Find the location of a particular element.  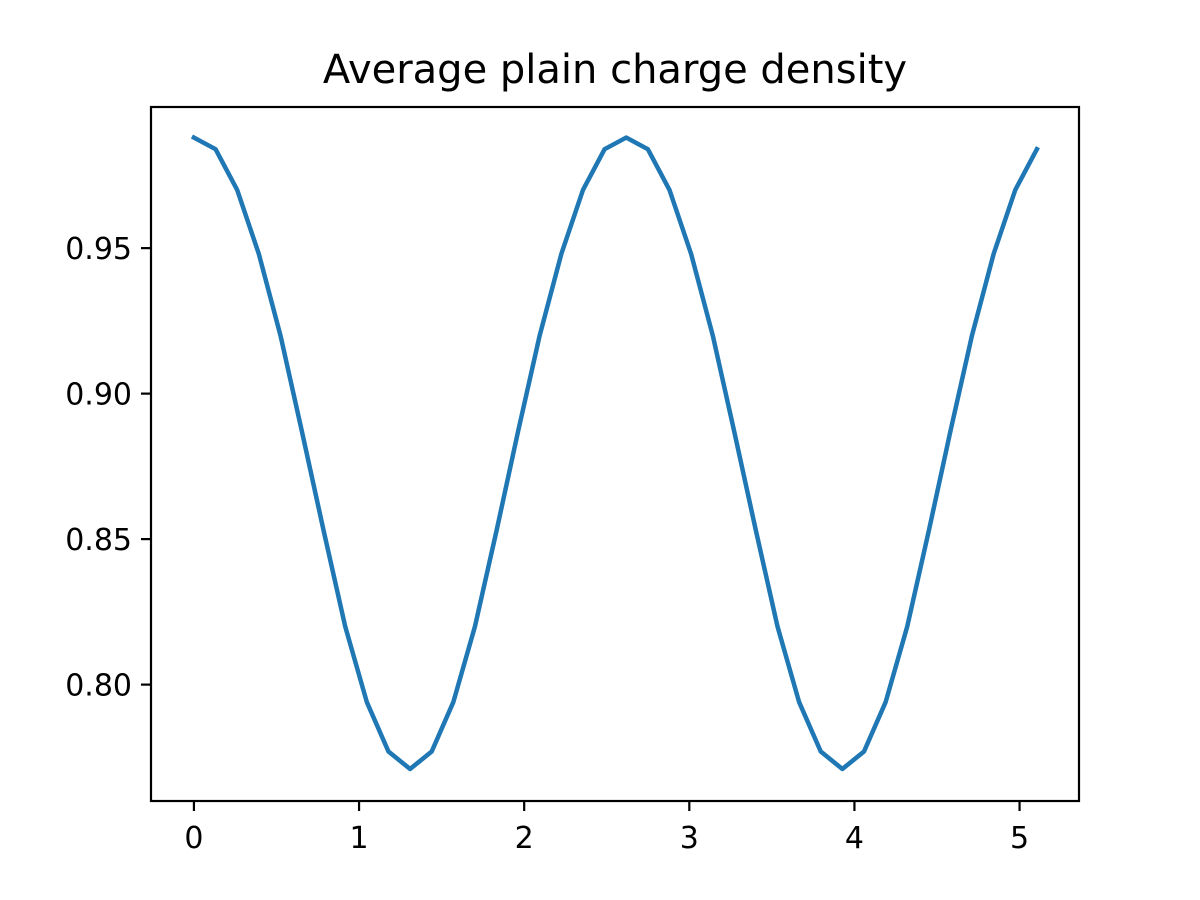

y-tick-label: 0.80 is located at coordinates (98, 686).